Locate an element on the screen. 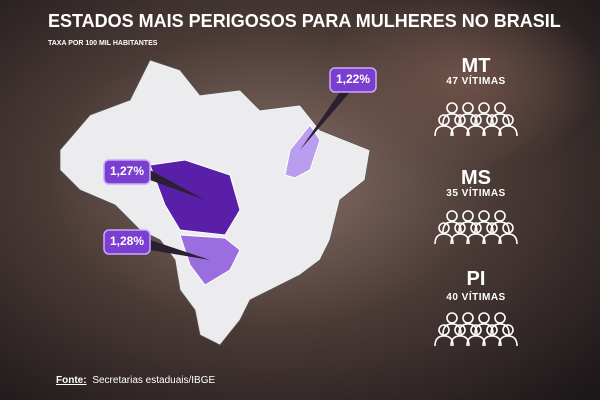 This screenshot has height=400, width=600. state-code: MT is located at coordinates (476, 66).